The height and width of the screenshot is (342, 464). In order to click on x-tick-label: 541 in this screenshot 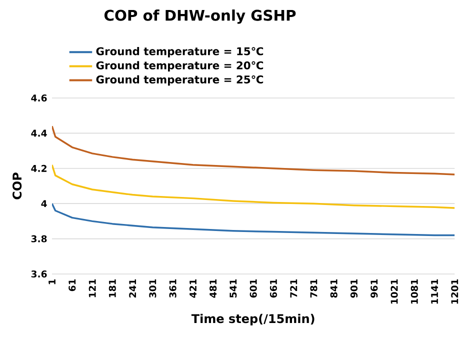, I will do `click(233, 288)`.